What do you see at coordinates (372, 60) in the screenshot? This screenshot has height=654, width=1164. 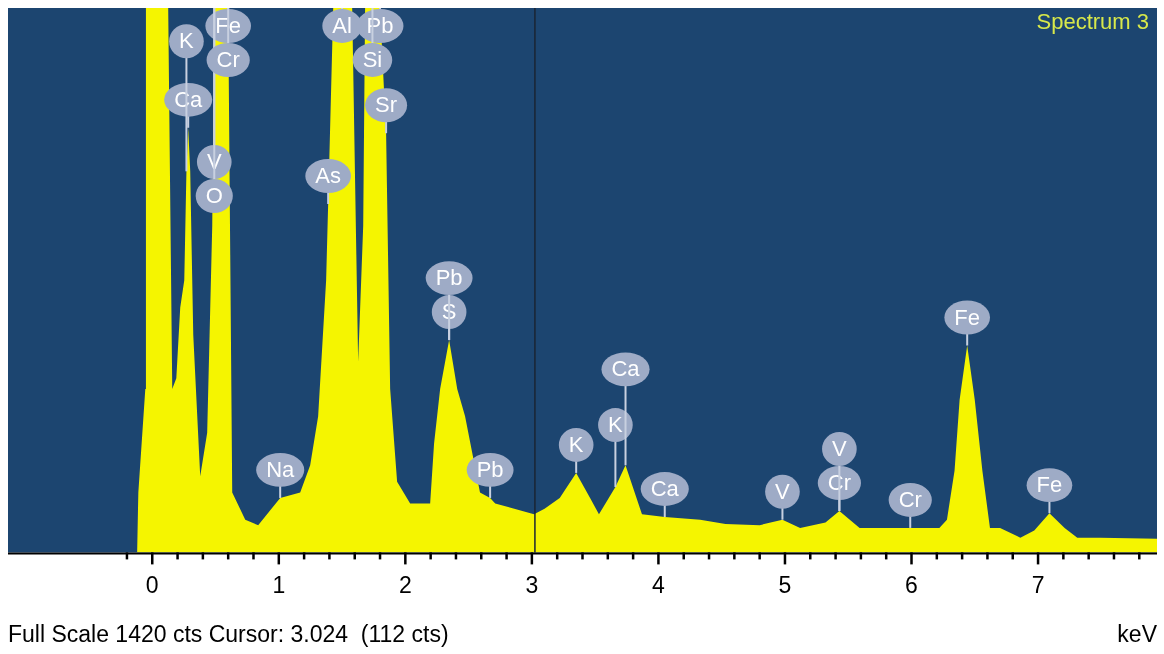 I see `annotation: Si` at bounding box center [372, 60].